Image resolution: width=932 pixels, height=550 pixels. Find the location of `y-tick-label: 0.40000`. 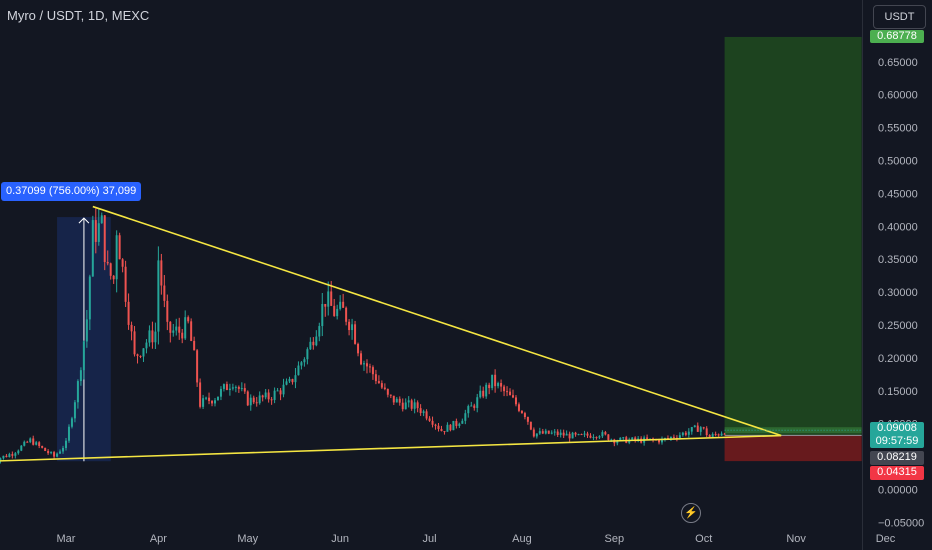

y-tick-label: 0.40000 is located at coordinates (898, 227).